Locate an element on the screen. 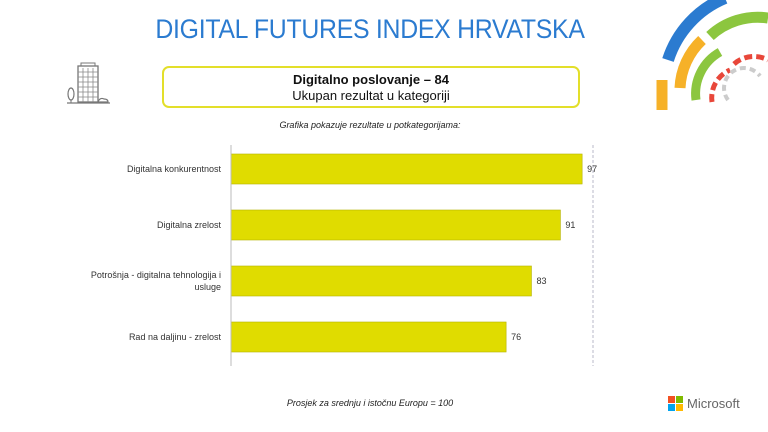 The height and width of the screenshot is (432, 768). category-score-title: Digitalno poslovanje – 84 is located at coordinates (371, 79).